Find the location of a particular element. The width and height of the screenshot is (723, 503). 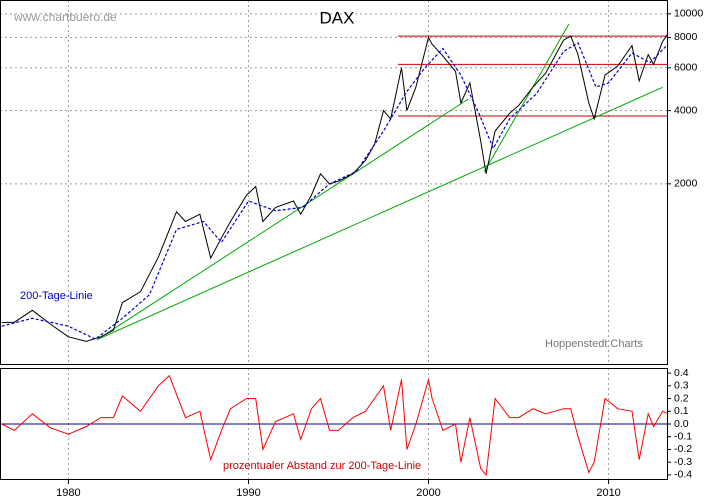

y-tick-label: 0.2 is located at coordinates (681, 398).